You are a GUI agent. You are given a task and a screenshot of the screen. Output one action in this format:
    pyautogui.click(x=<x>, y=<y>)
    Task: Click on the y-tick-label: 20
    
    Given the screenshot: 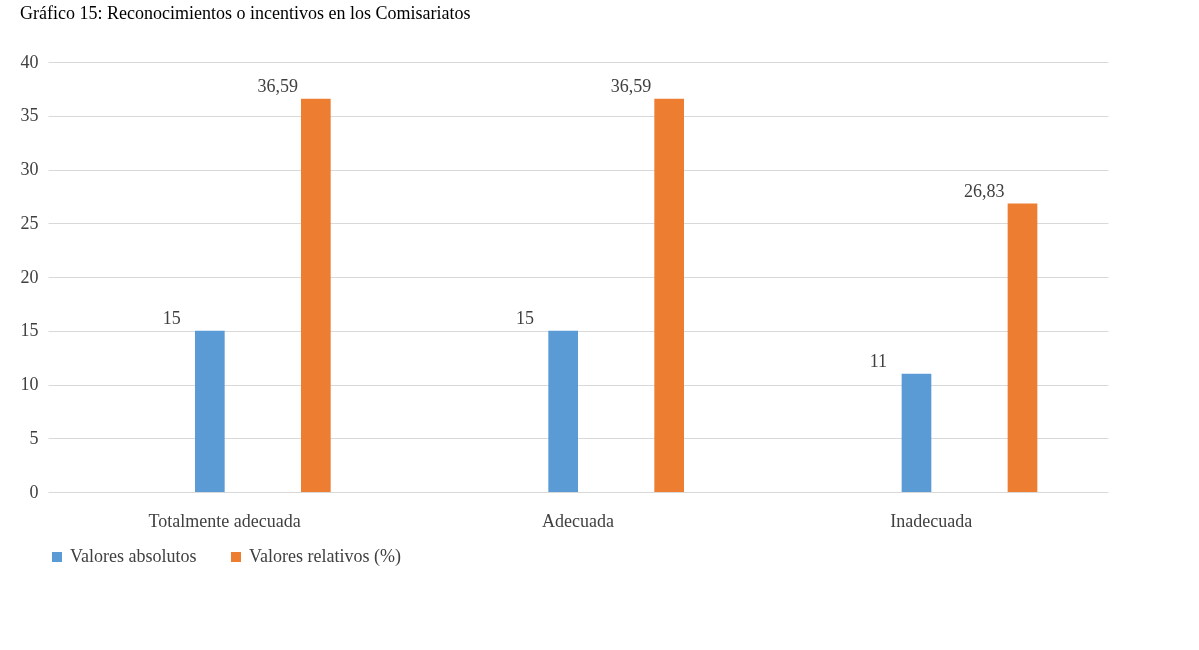 What is the action you would take?
    pyautogui.click(x=29, y=276)
    